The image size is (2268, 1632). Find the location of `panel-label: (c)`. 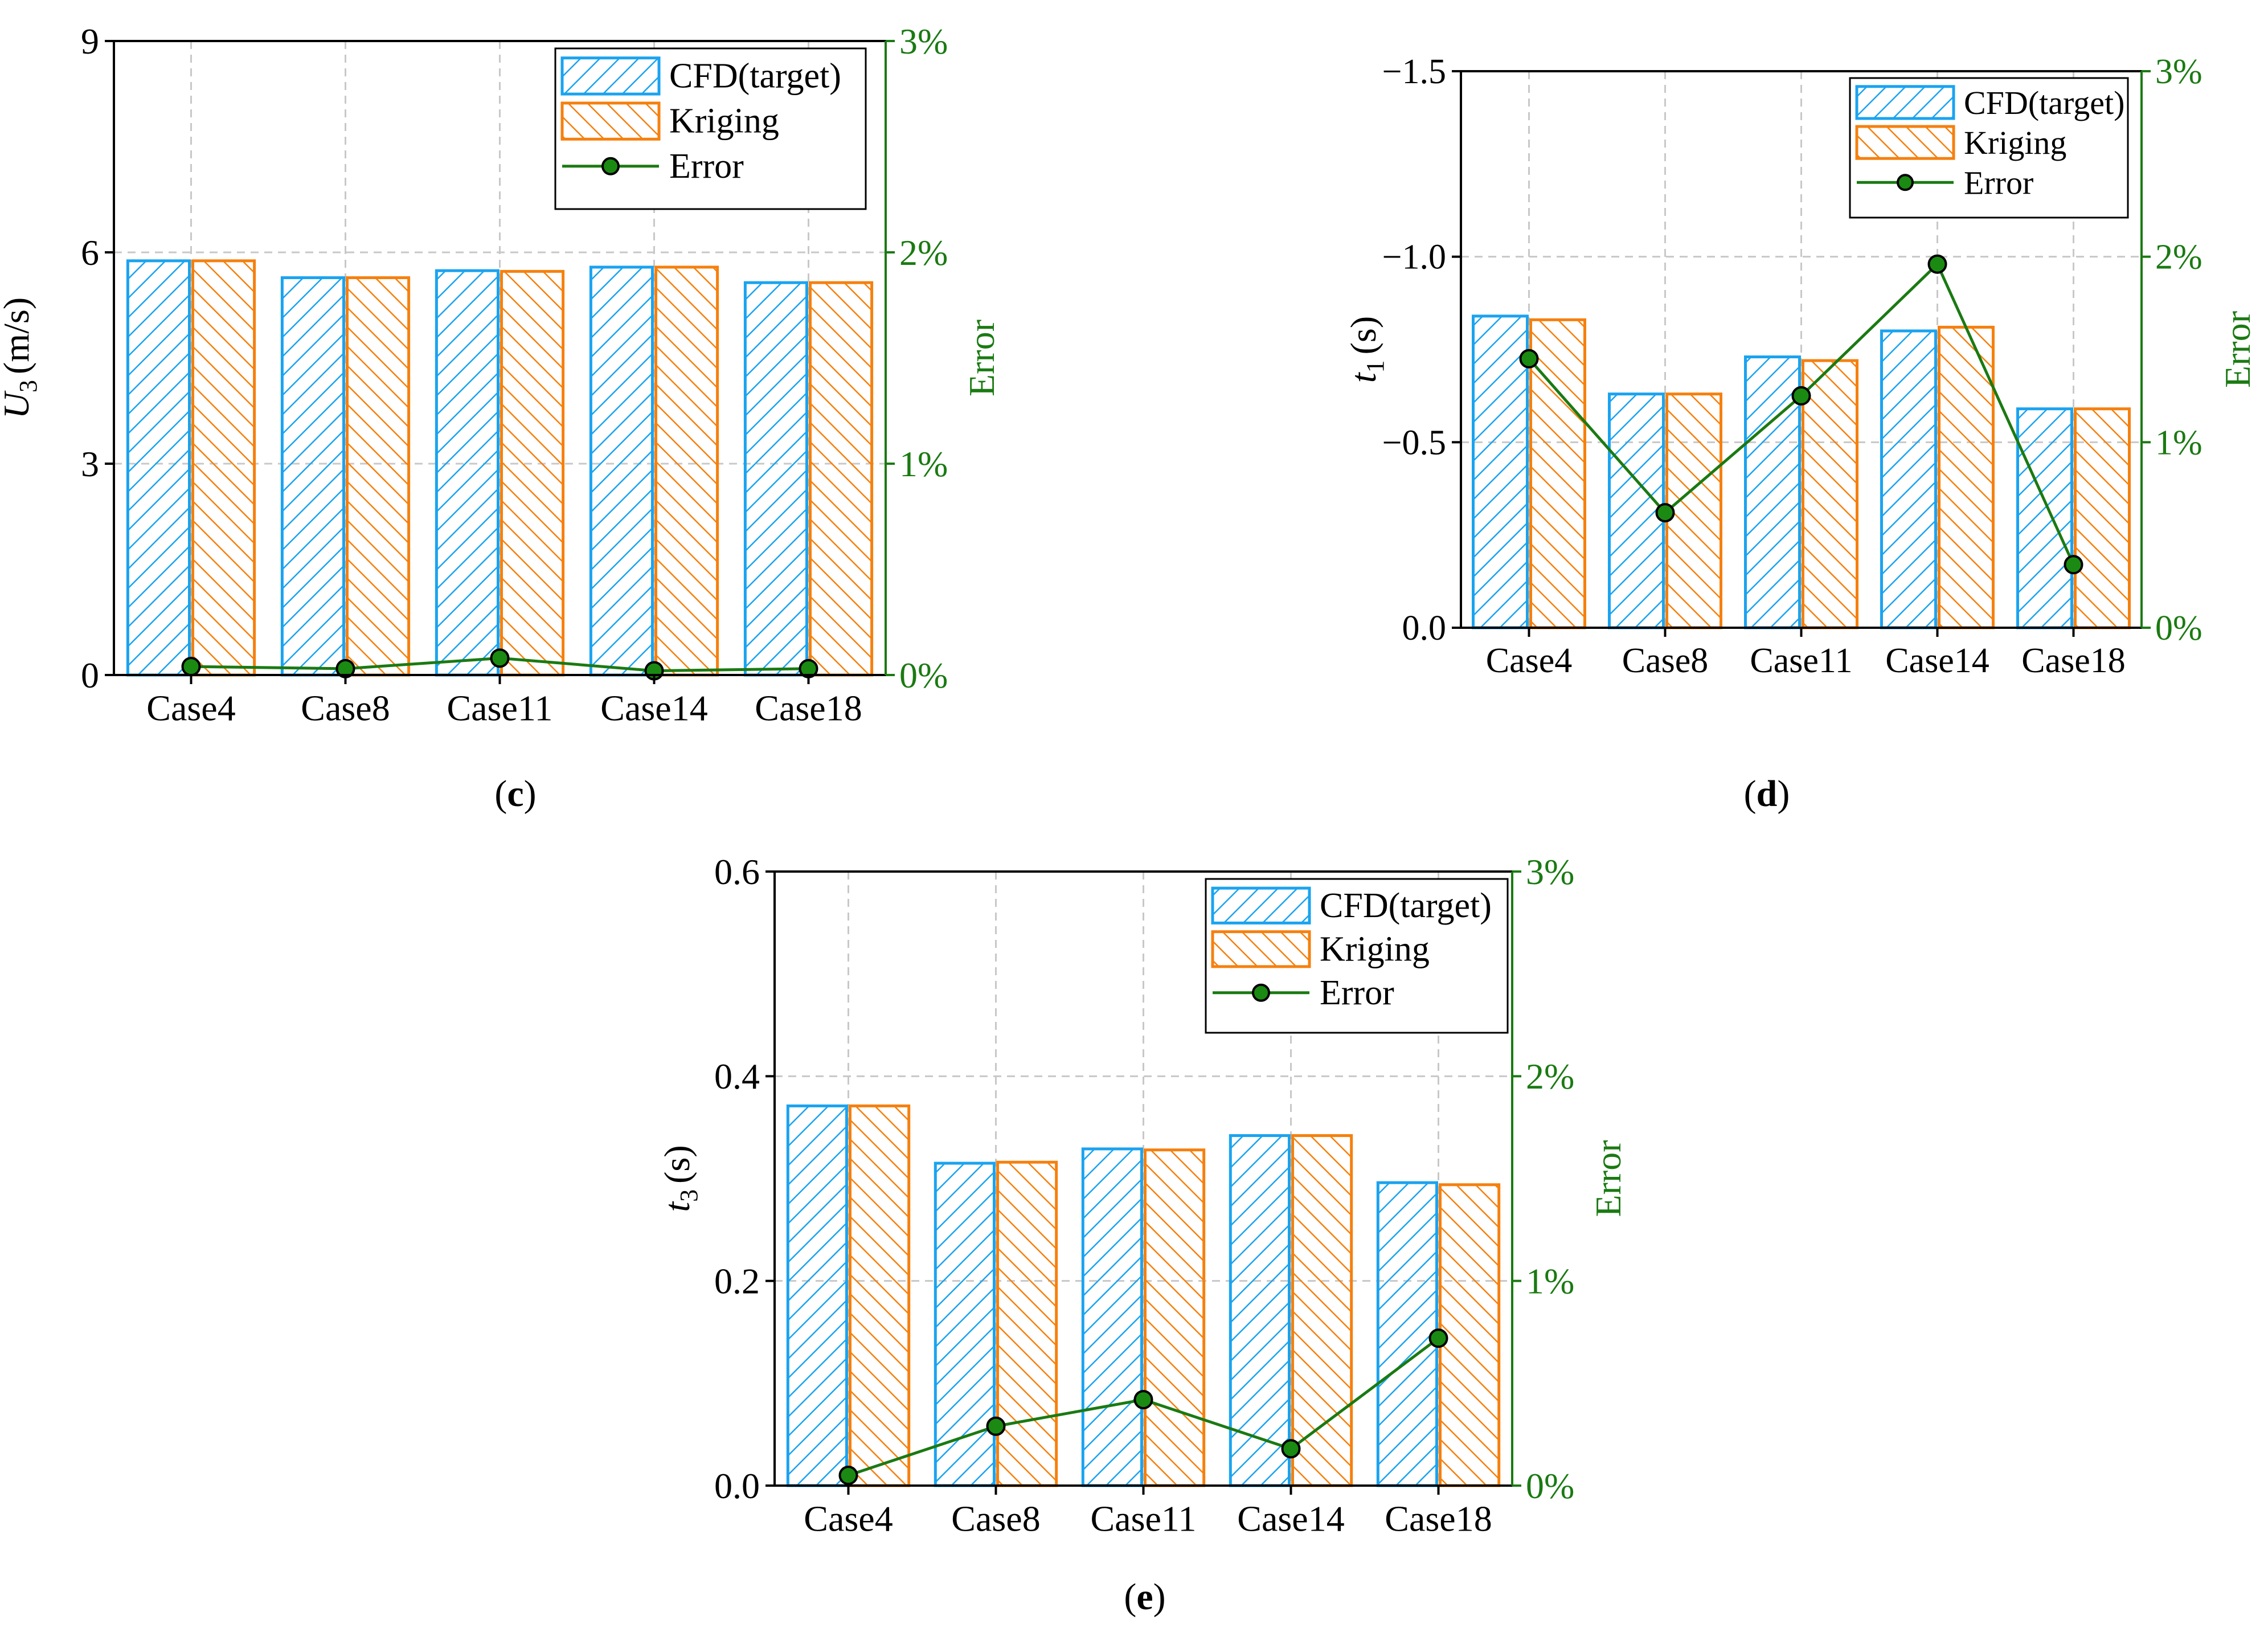

panel-label: (c) is located at coordinates (515, 794).